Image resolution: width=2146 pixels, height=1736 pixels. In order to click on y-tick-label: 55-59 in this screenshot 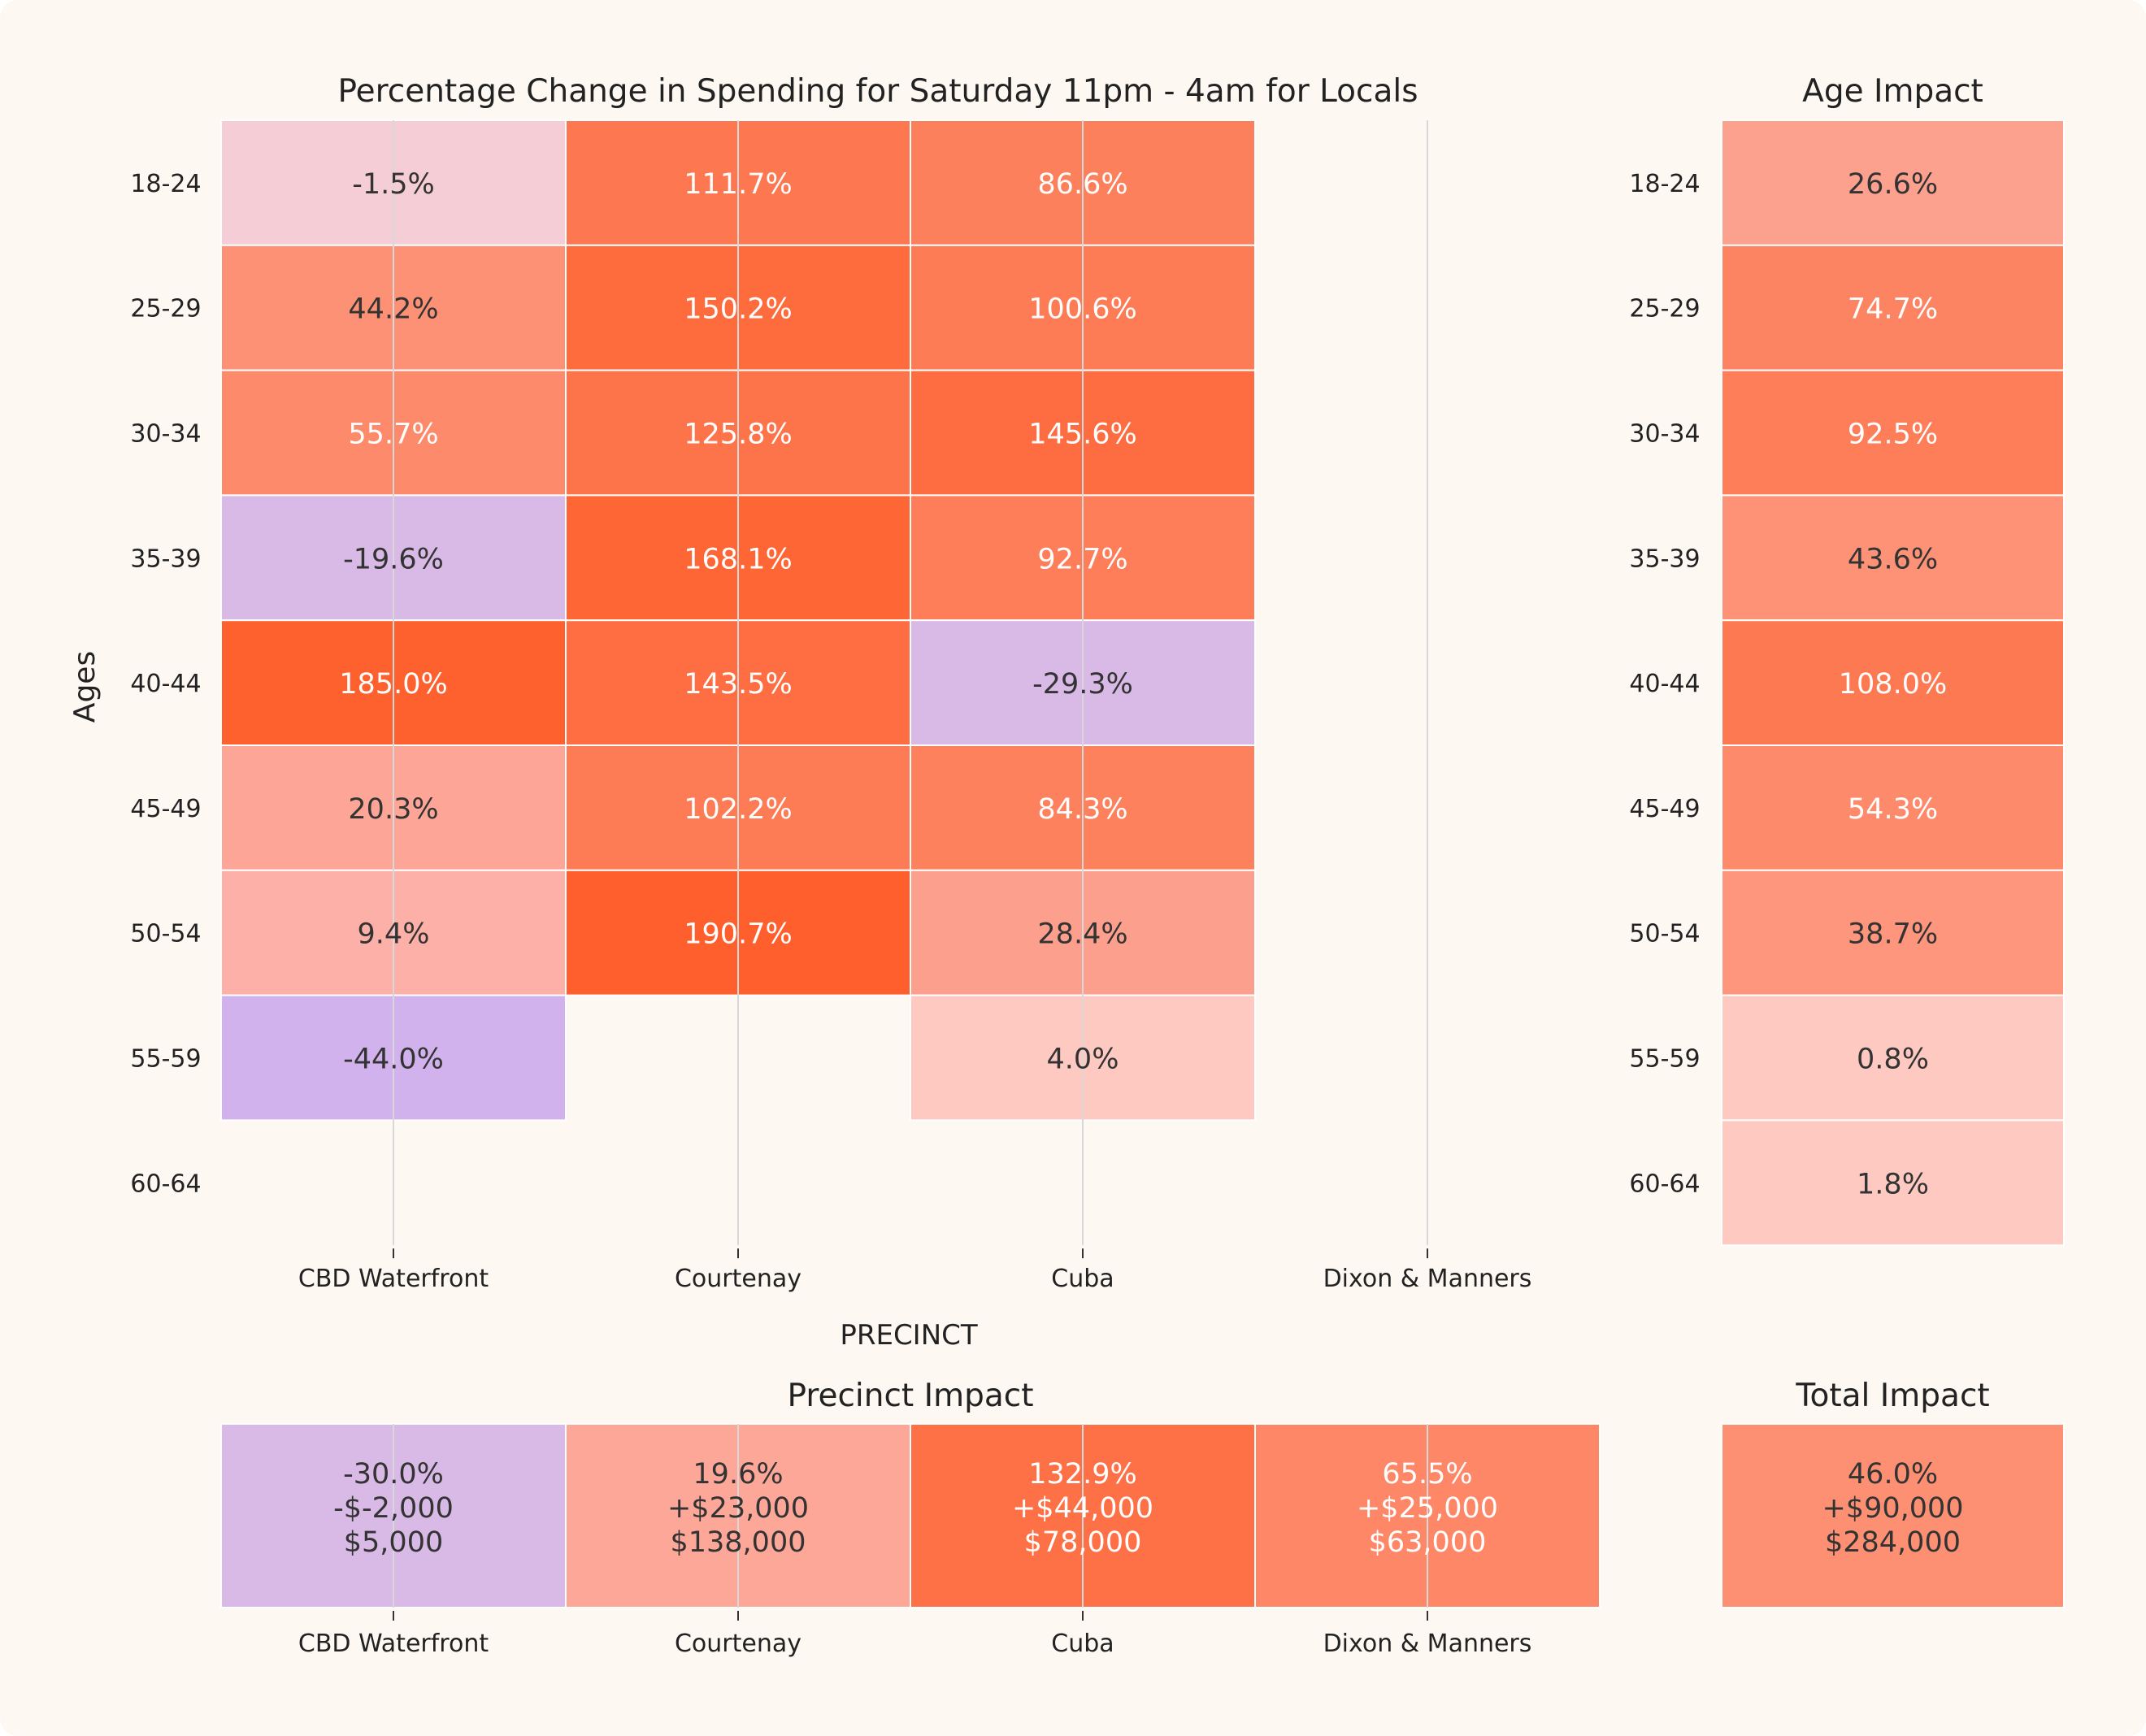, I will do `click(166, 1059)`.